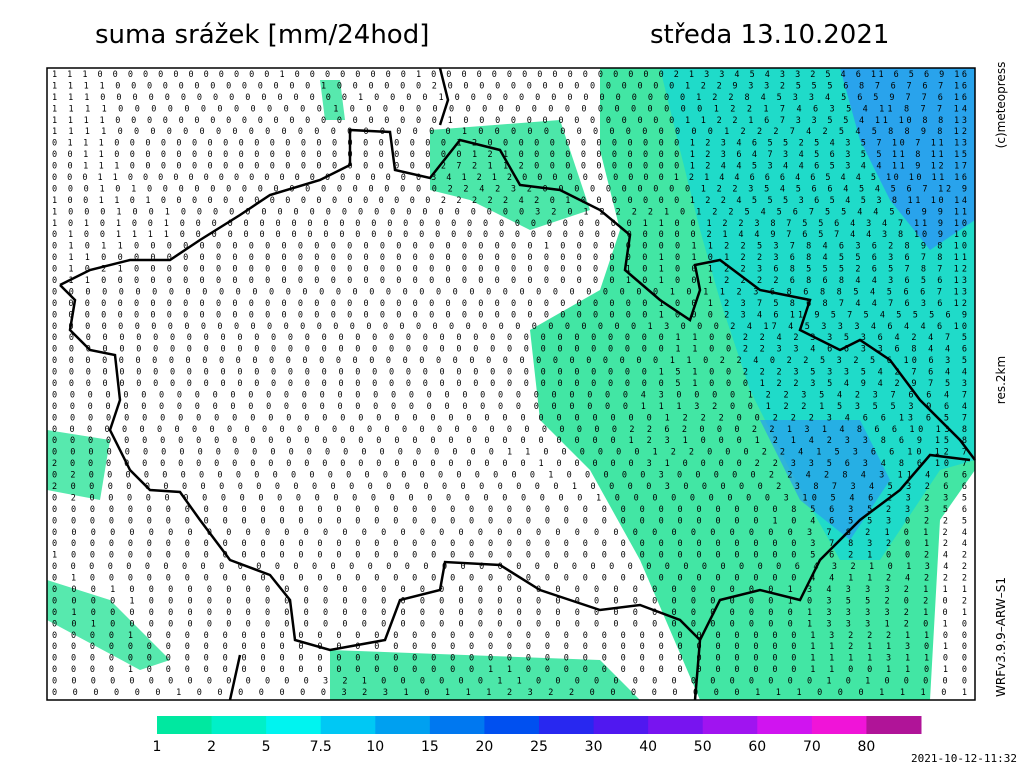 This screenshot has height=768, width=1024. I want to click on colorbar-label: 15, so click(430, 747).